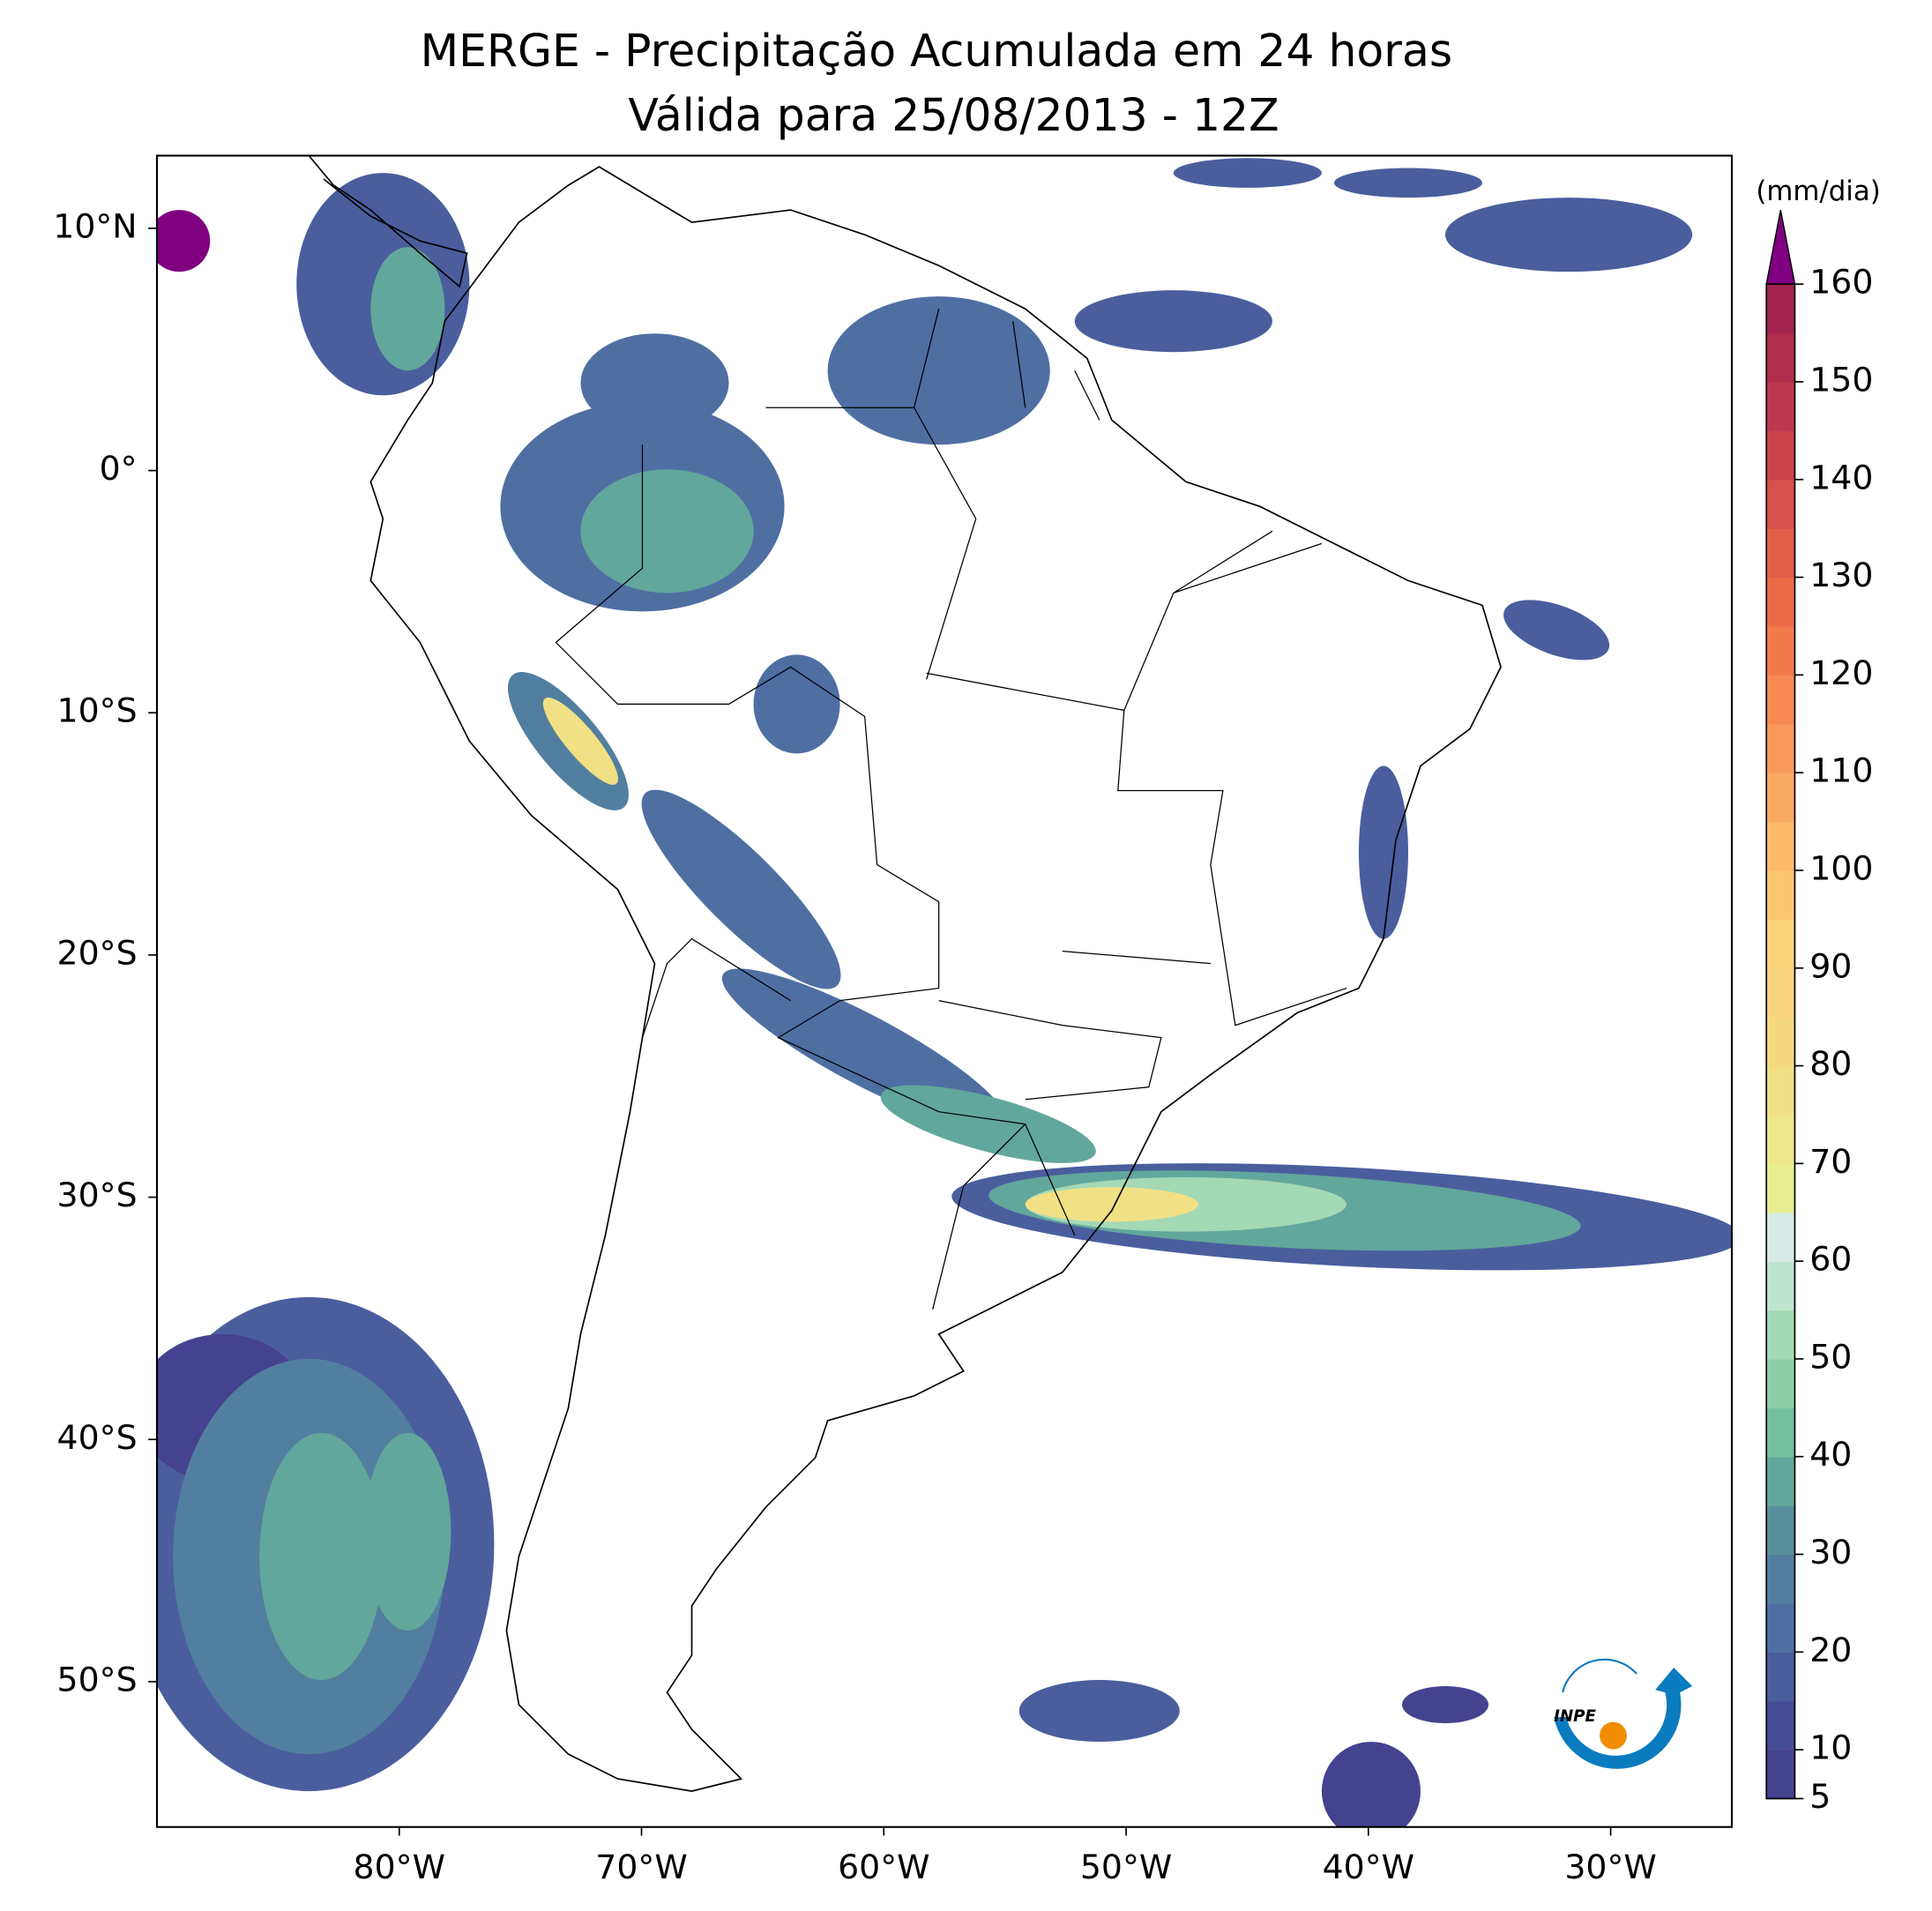 Image resolution: width=1932 pixels, height=1911 pixels. I want to click on central-america-coastline, so click(388, 221).